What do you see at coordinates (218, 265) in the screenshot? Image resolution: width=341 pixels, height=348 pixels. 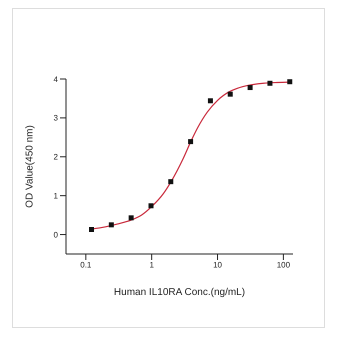 I see `x-tick-label: 10` at bounding box center [218, 265].